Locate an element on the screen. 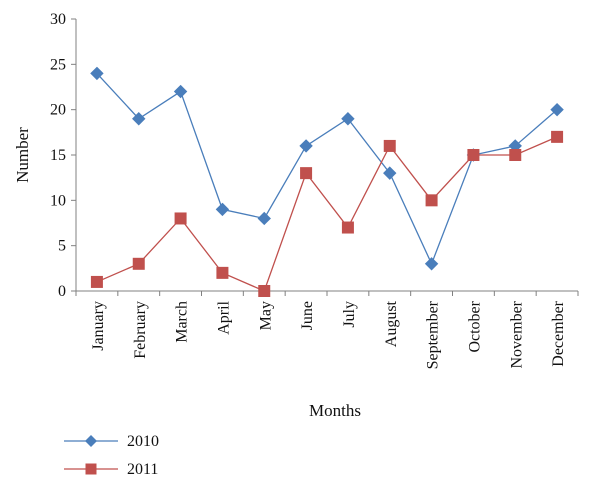 Image resolution: width=598 pixels, height=478 pixels. x-tick-label: October is located at coordinates (474, 326).